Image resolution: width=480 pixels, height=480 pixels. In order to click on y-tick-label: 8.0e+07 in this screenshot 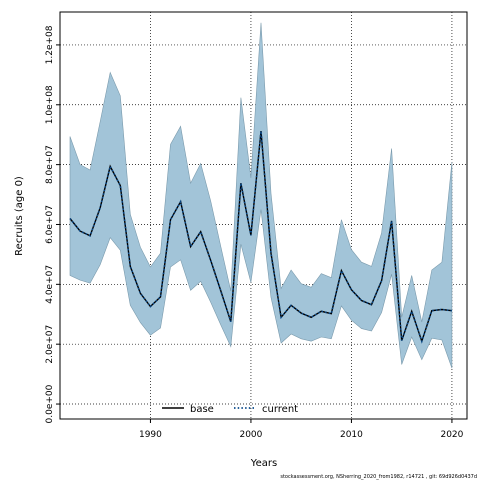, I will do `click(50, 164)`.